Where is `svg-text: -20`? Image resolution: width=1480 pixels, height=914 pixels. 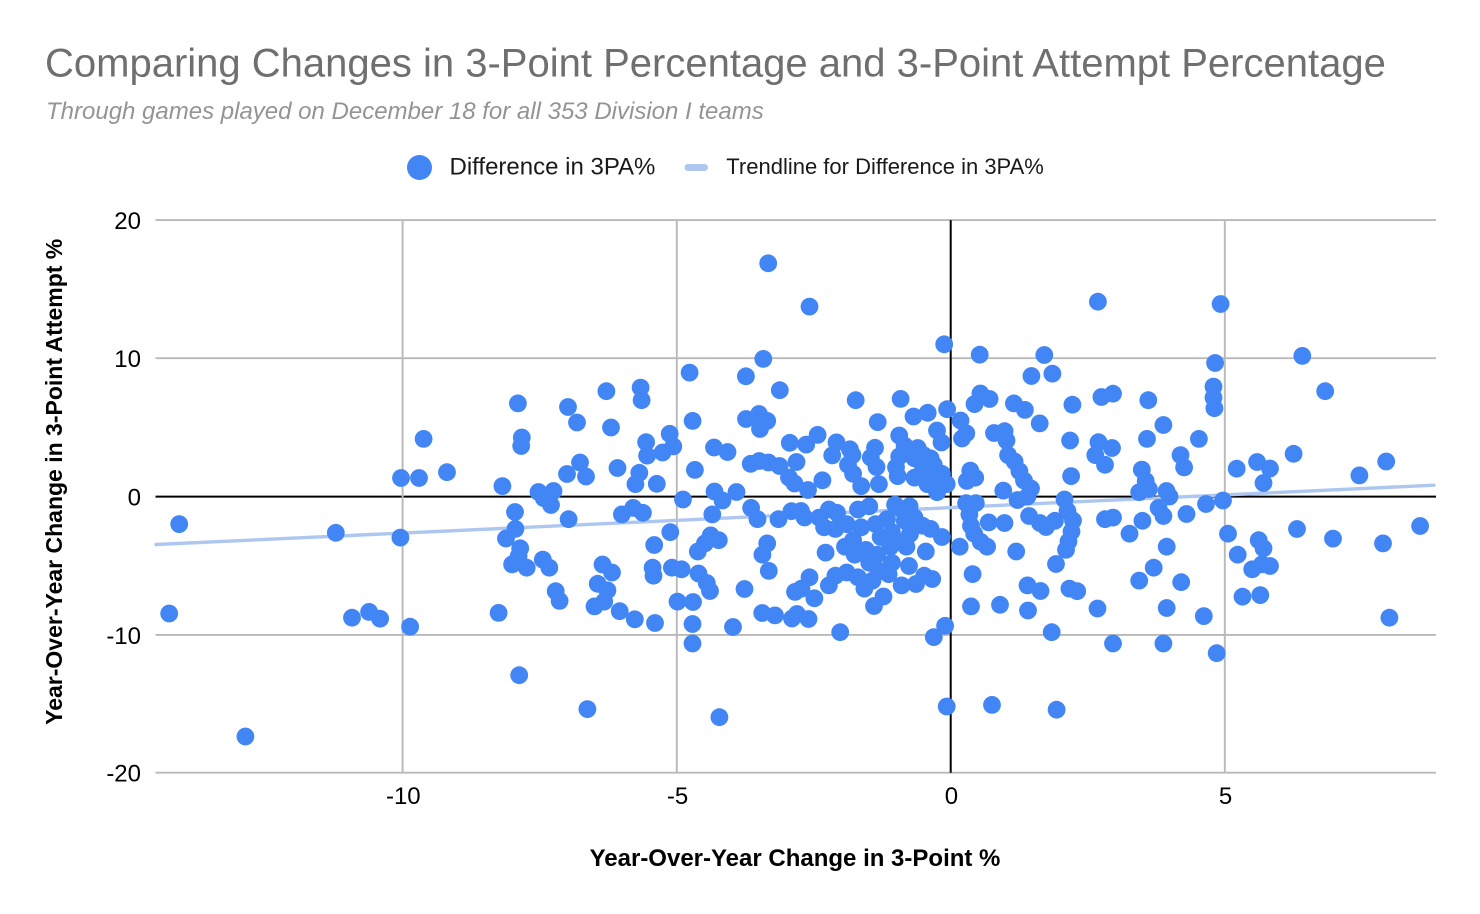
svg-text: -20 is located at coordinates (123, 774).